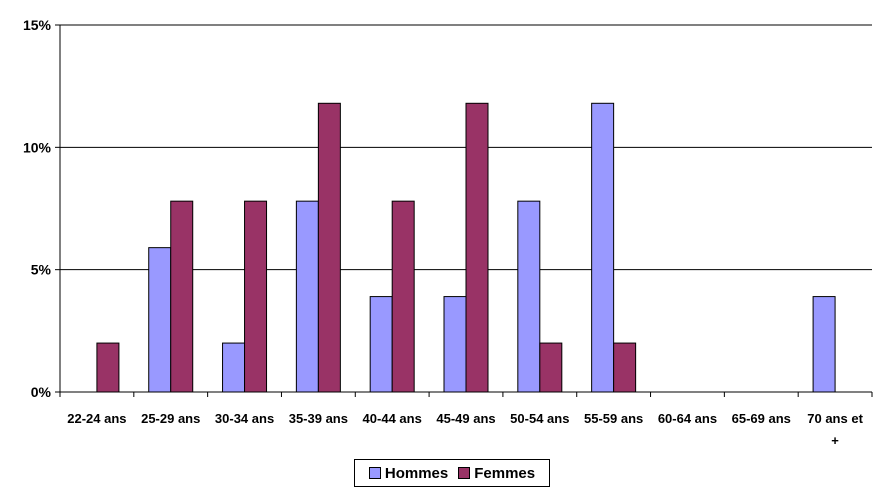 The height and width of the screenshot is (491, 879). I want to click on legend-swatch-femmes, so click(464, 473).